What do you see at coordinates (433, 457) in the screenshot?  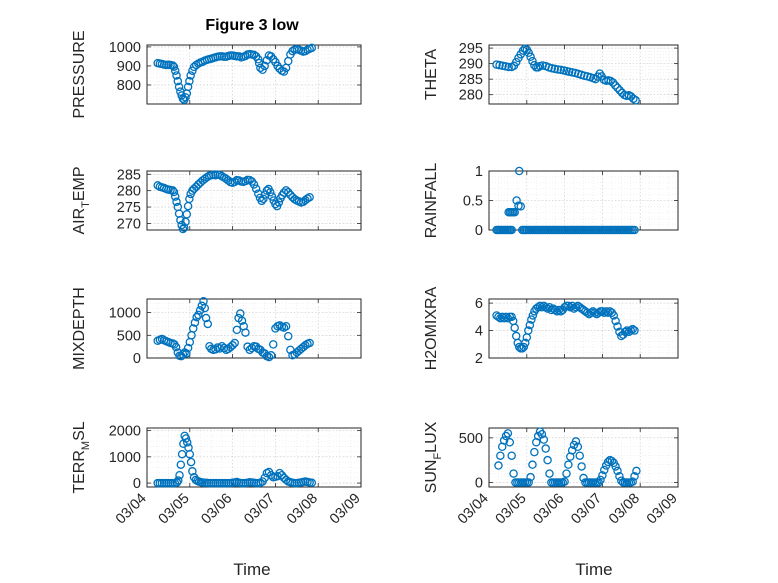 I see `y-axis-label: SUNFLUX` at bounding box center [433, 457].